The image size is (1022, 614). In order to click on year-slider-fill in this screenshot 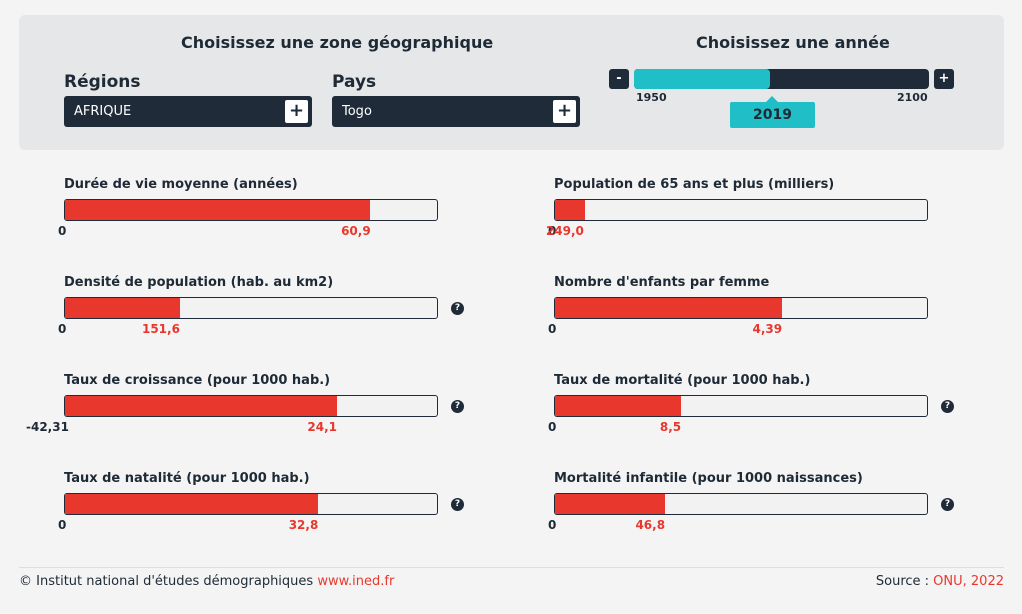, I will do `click(702, 79)`.